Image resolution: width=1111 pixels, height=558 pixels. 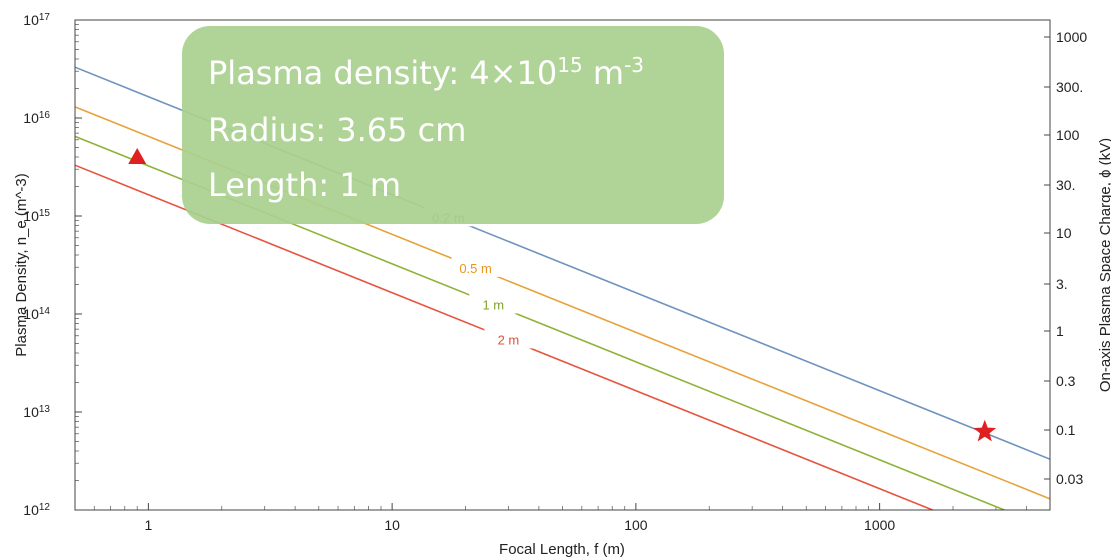 I want to click on y-tick-label: 1016, so click(x=36, y=118).